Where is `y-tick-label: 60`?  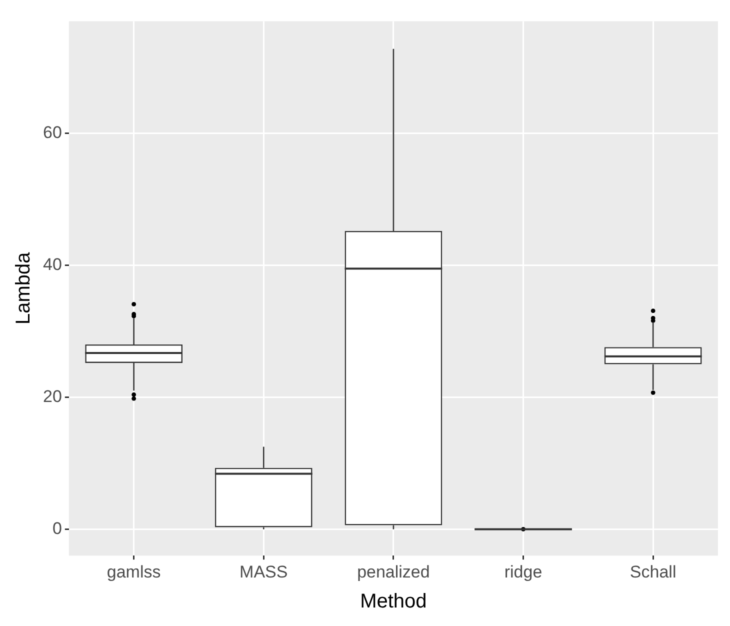 y-tick-label: 60 is located at coordinates (52, 132).